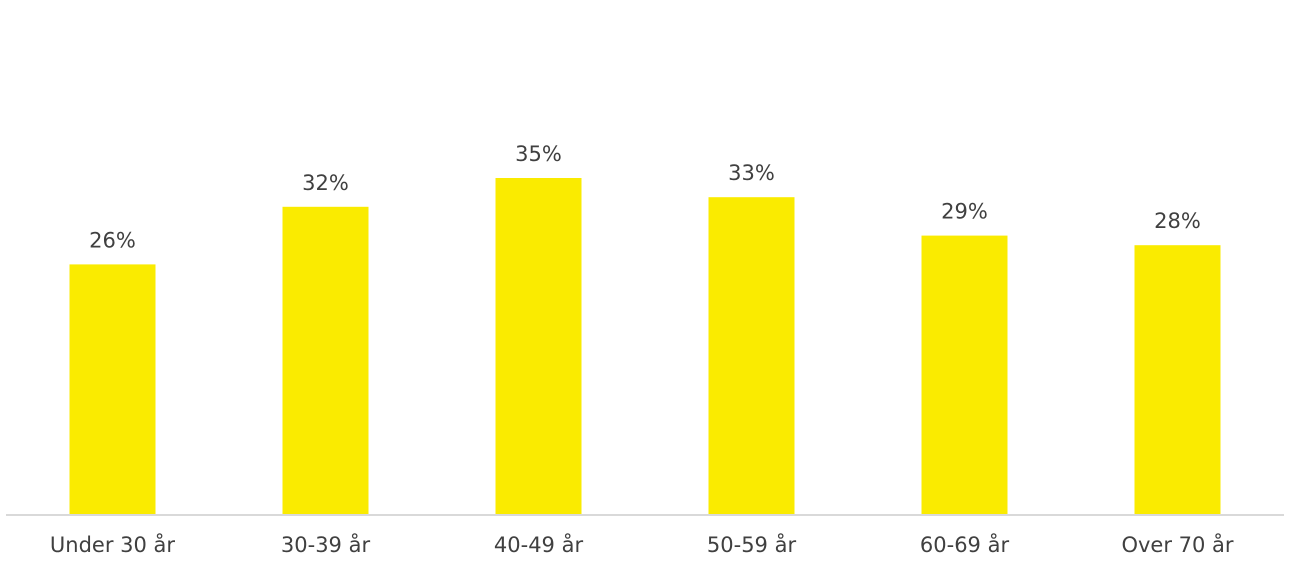  What do you see at coordinates (325, 183) in the screenshot?
I see `bar-value-label-1: 32%` at bounding box center [325, 183].